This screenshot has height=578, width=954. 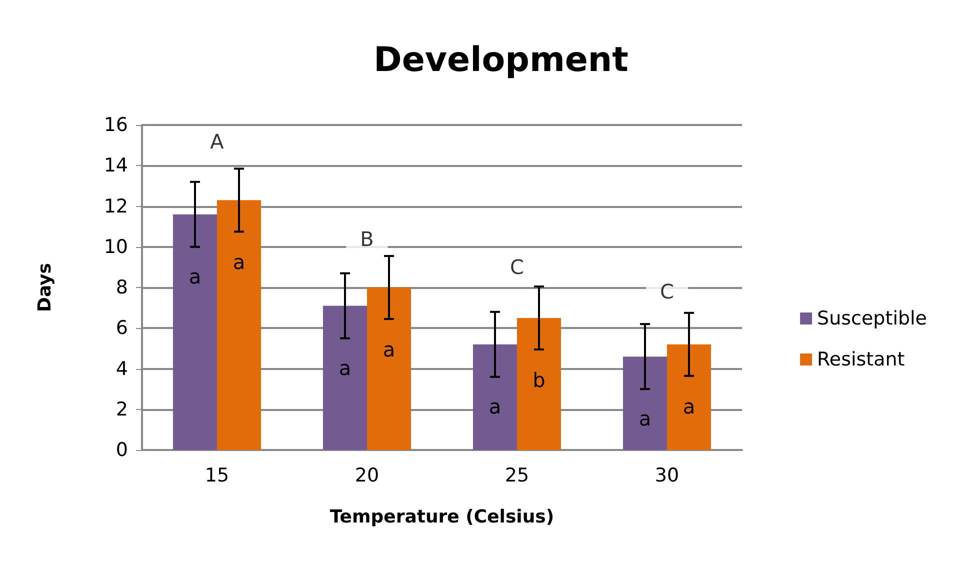 What do you see at coordinates (122, 328) in the screenshot?
I see `y-tick-label: 6` at bounding box center [122, 328].